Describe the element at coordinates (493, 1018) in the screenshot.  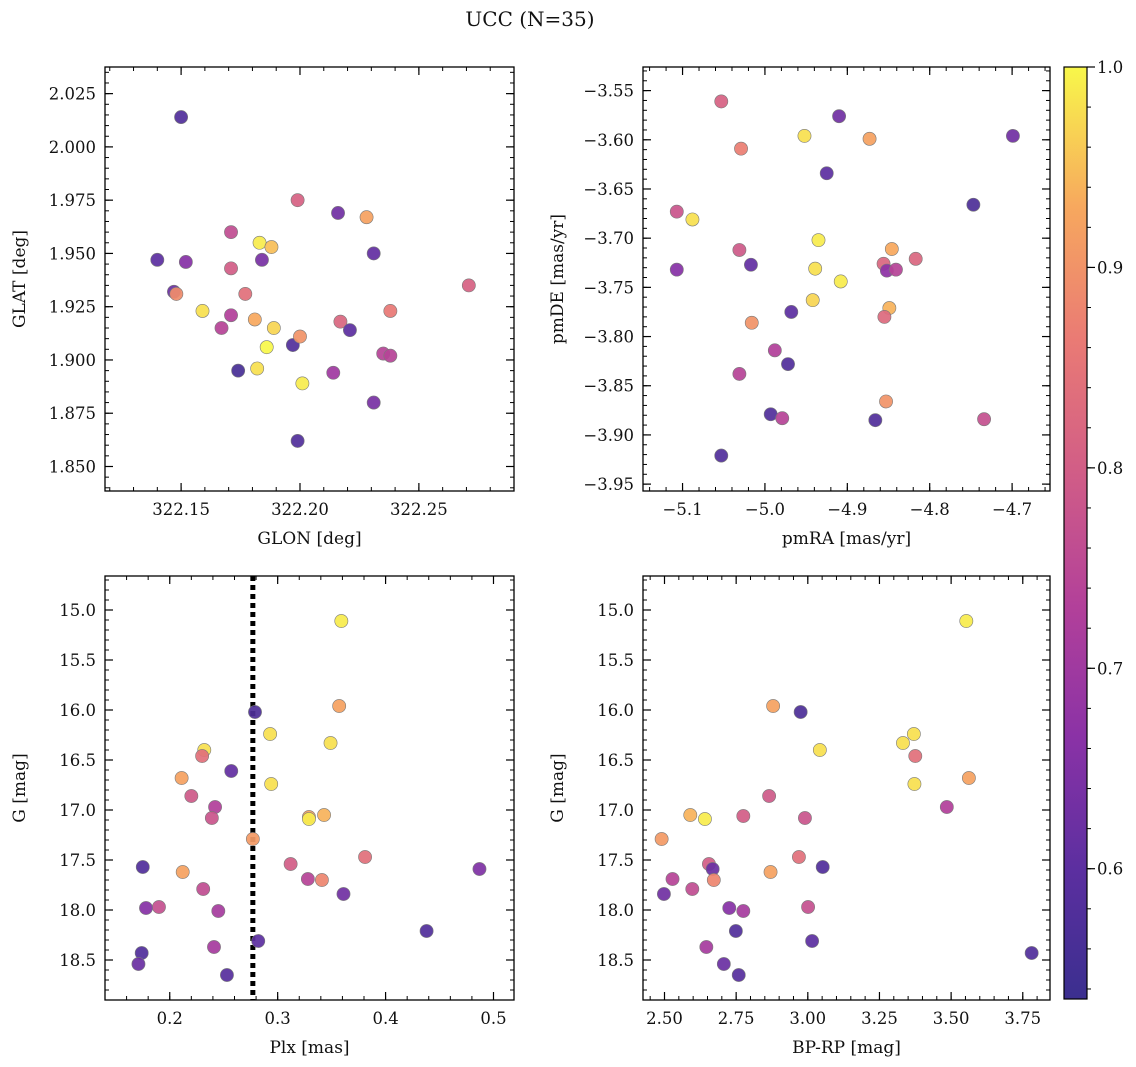
I see `x-tick-label: 0.5` at that location.